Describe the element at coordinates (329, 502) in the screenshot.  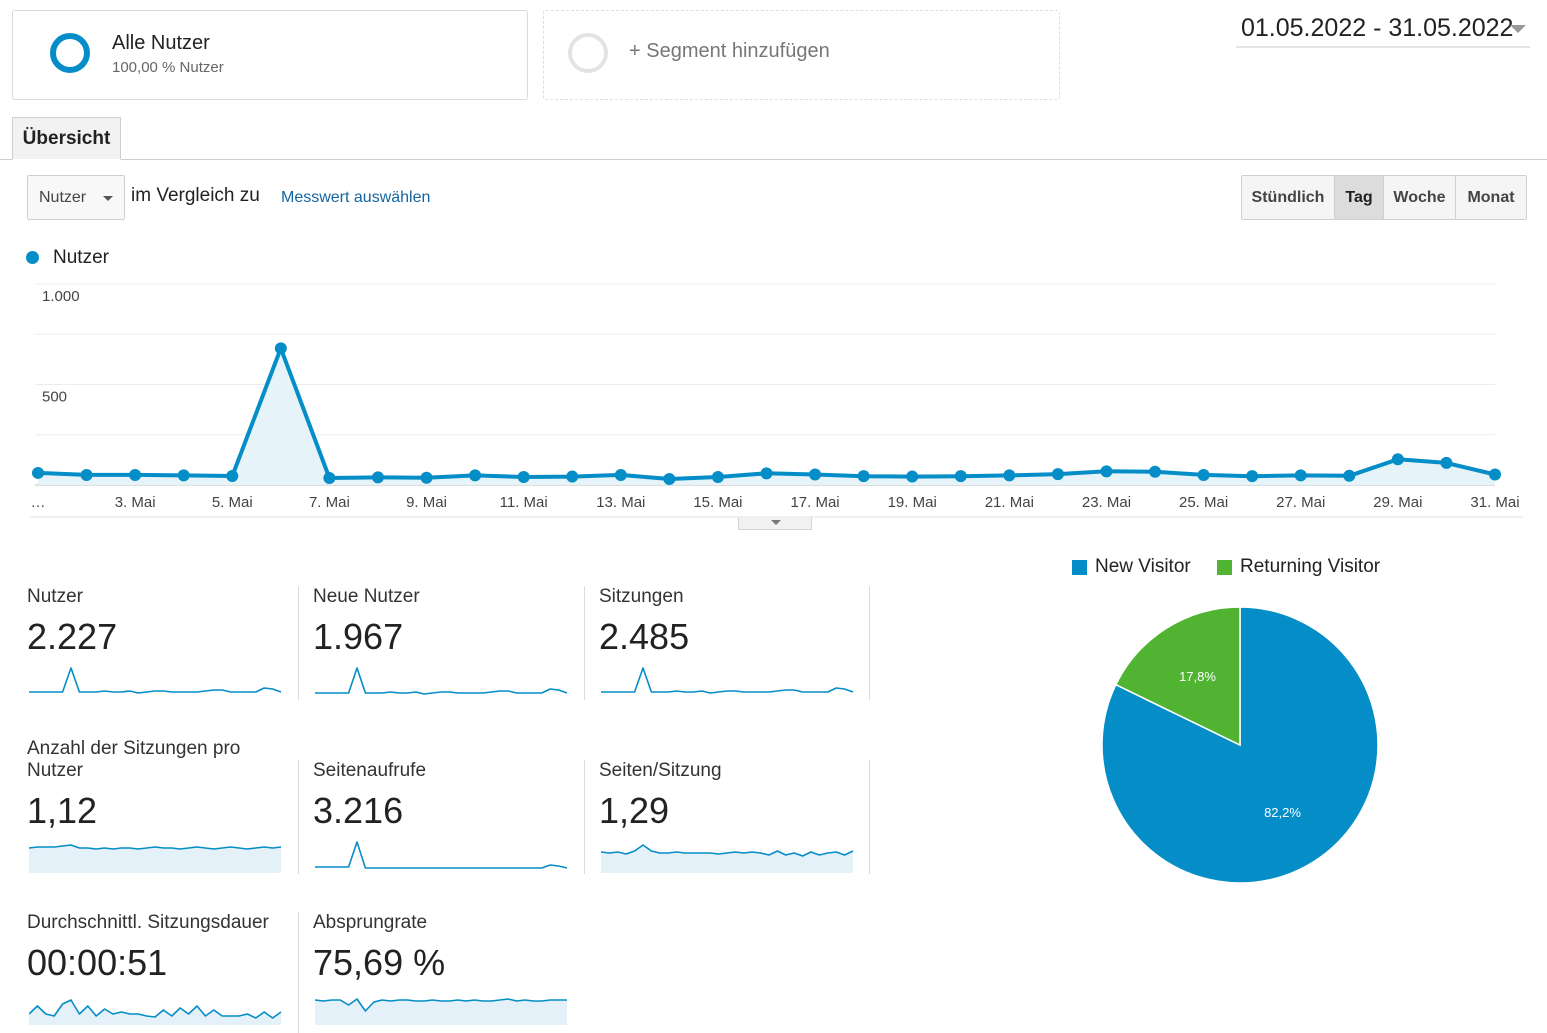
I see `x-tick-label: 7. Mai` at that location.